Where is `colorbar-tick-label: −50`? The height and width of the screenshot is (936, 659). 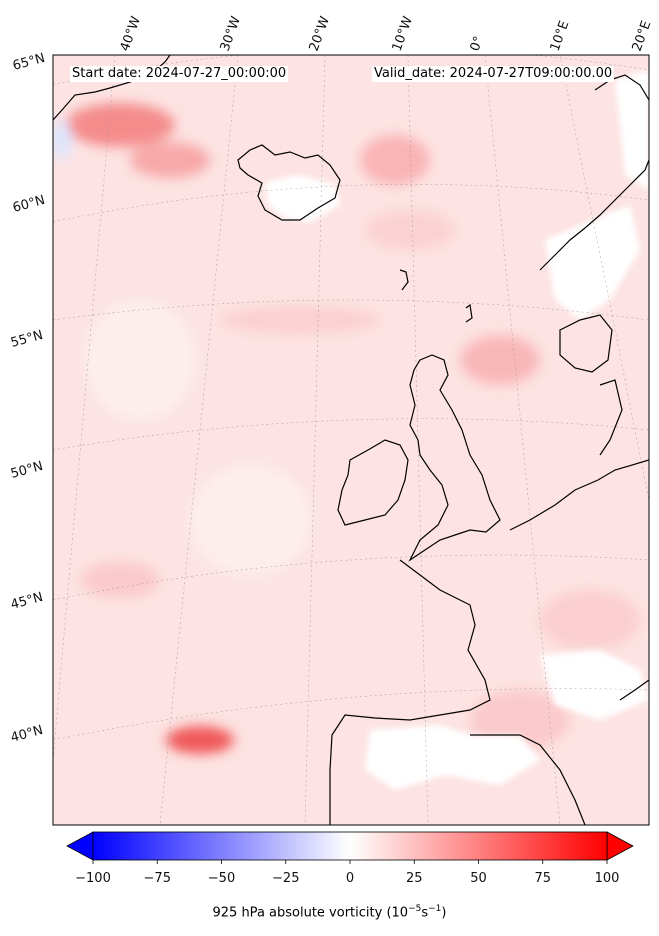
colorbar-tick-label: −50 is located at coordinates (221, 878).